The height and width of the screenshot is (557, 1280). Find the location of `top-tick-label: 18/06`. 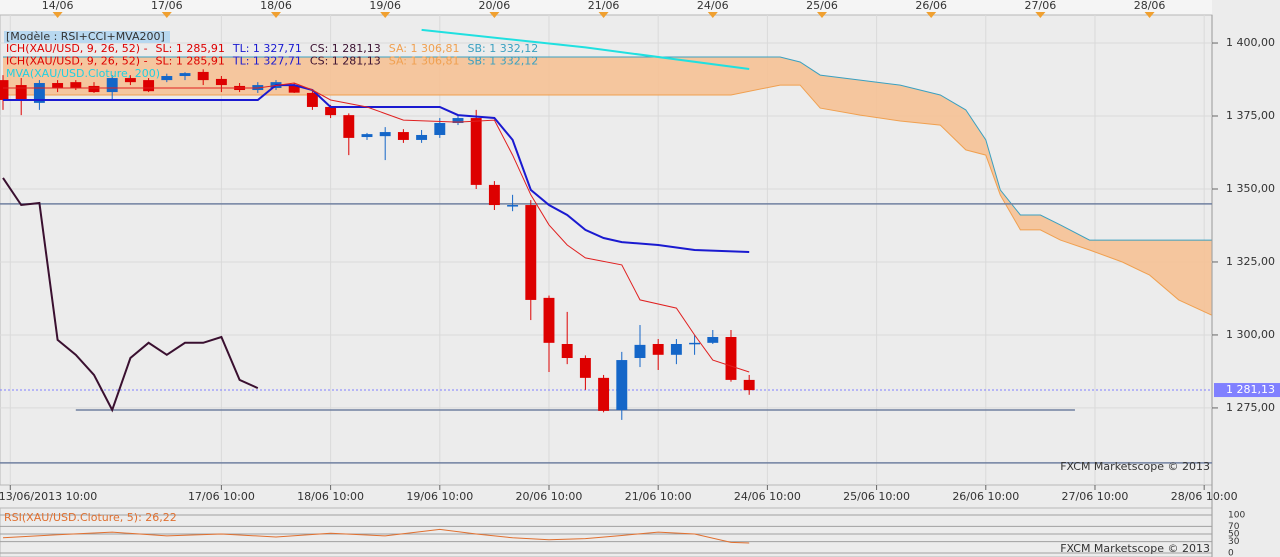

top-tick-label: 18/06 is located at coordinates (276, 6).